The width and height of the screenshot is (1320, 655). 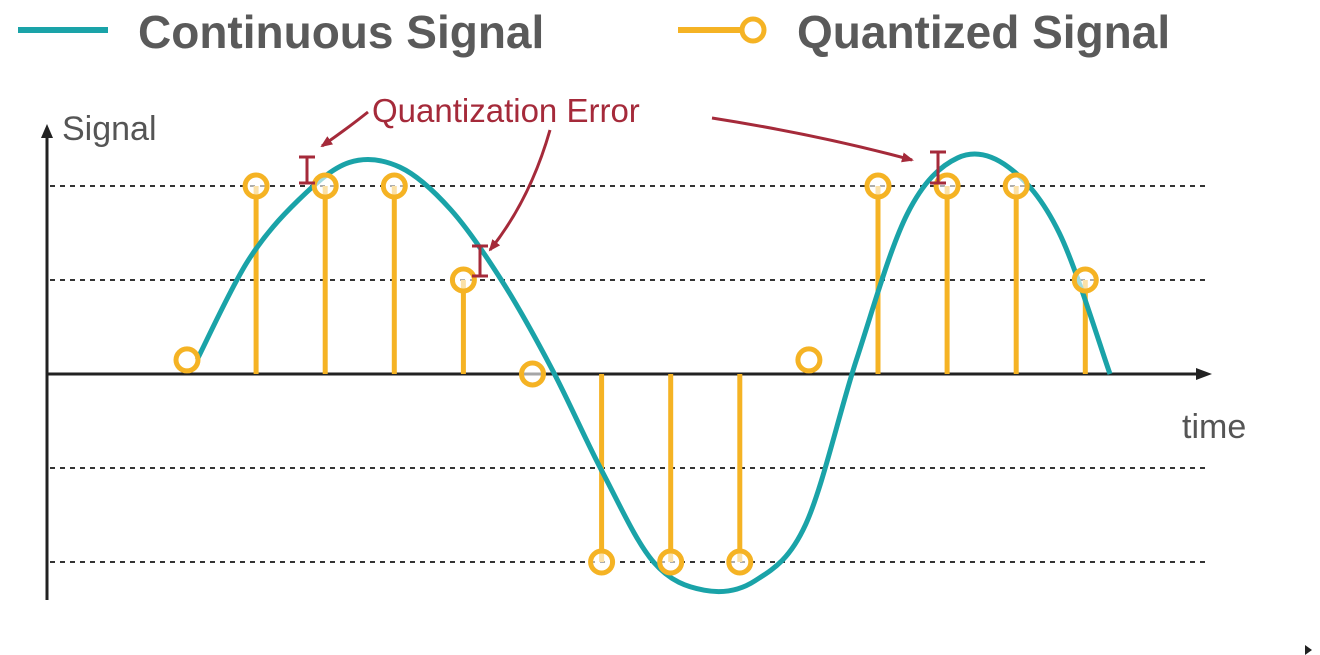 I want to click on x-axis-label: time, so click(x=1214, y=427).